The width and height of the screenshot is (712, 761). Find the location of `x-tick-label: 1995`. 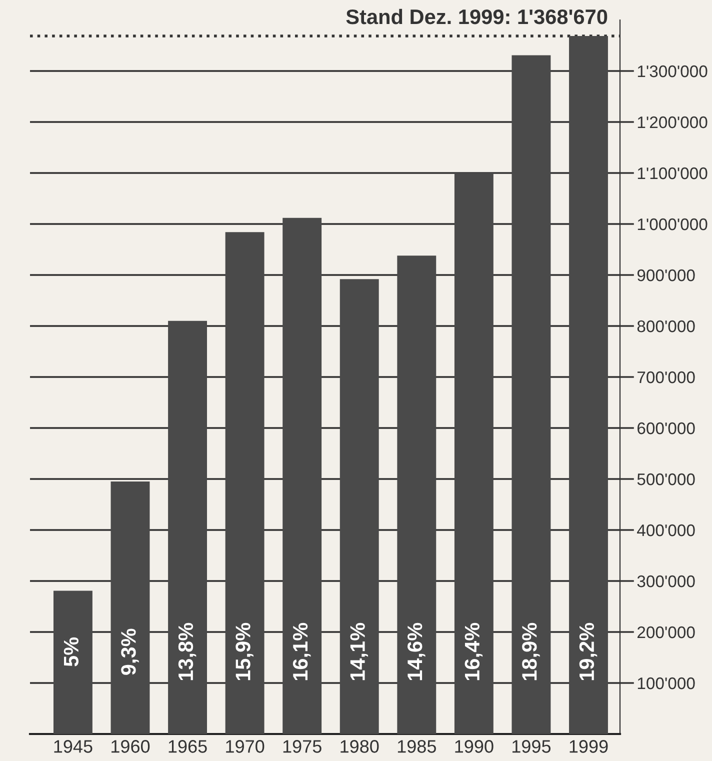

x-tick-label: 1995 is located at coordinates (531, 746).